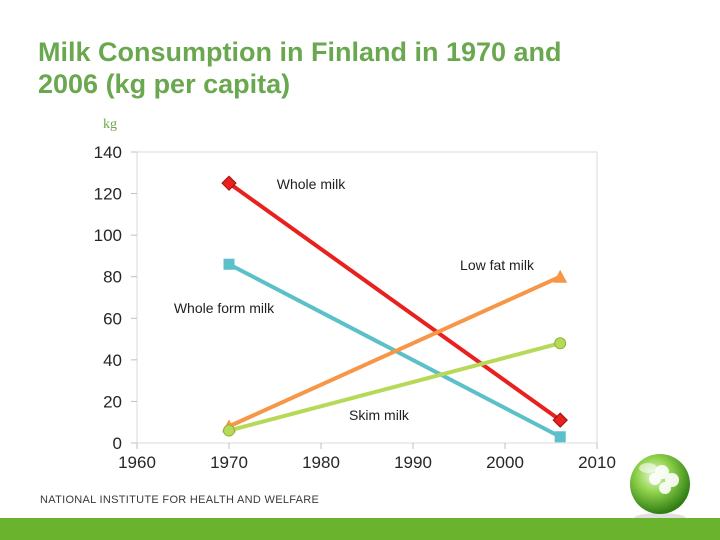 This screenshot has width=720, height=540. I want to click on slide-title-line-1: Milk Consumption in Finland in 1970 and, so click(300, 52).